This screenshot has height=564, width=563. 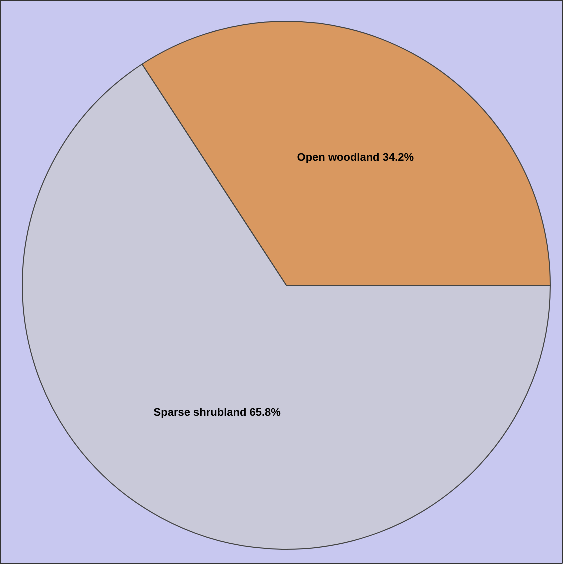 What do you see at coordinates (218, 413) in the screenshot?
I see `slice-label: Sparse shrubland 65.8%` at bounding box center [218, 413].